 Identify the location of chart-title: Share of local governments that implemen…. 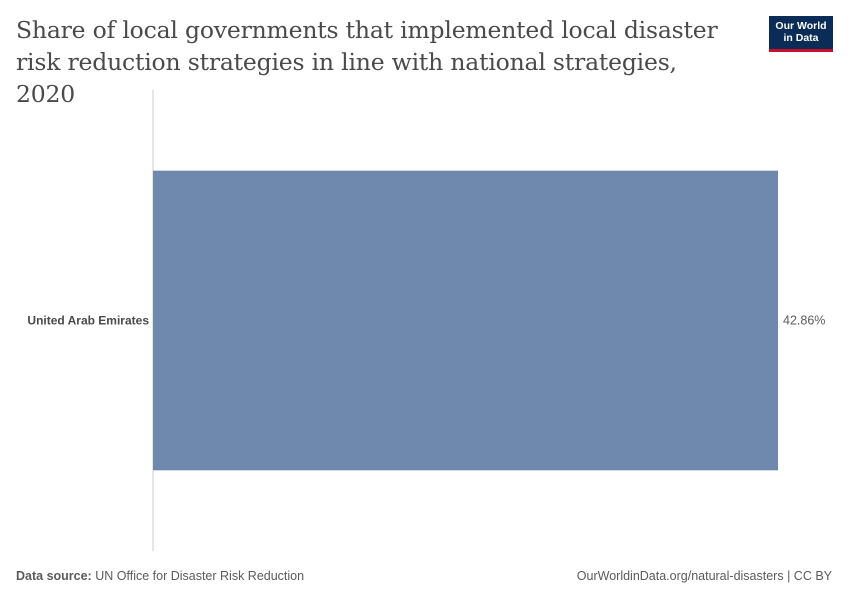
(367, 62).